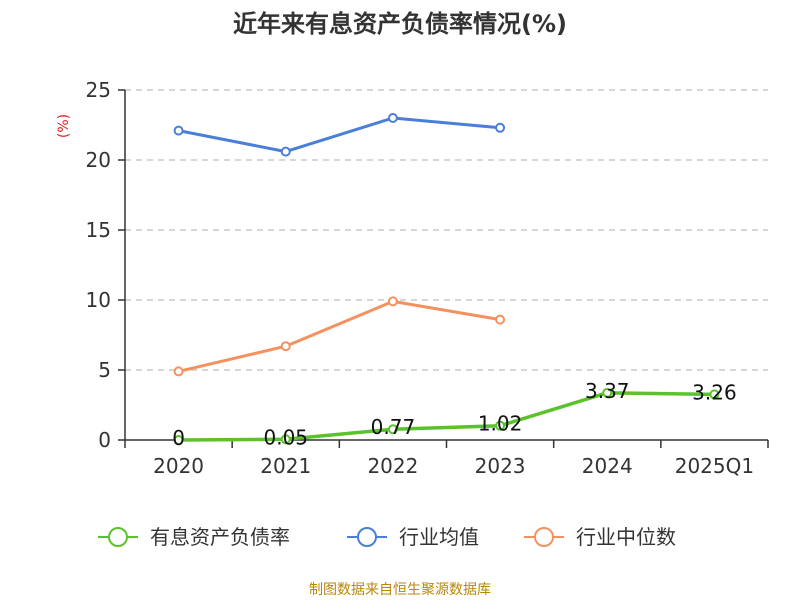 Image resolution: width=800 pixels, height=600 pixels. What do you see at coordinates (400, 590) in the screenshot?
I see `source-note: 制图数据来自恒生聚源数据库` at bounding box center [400, 590].